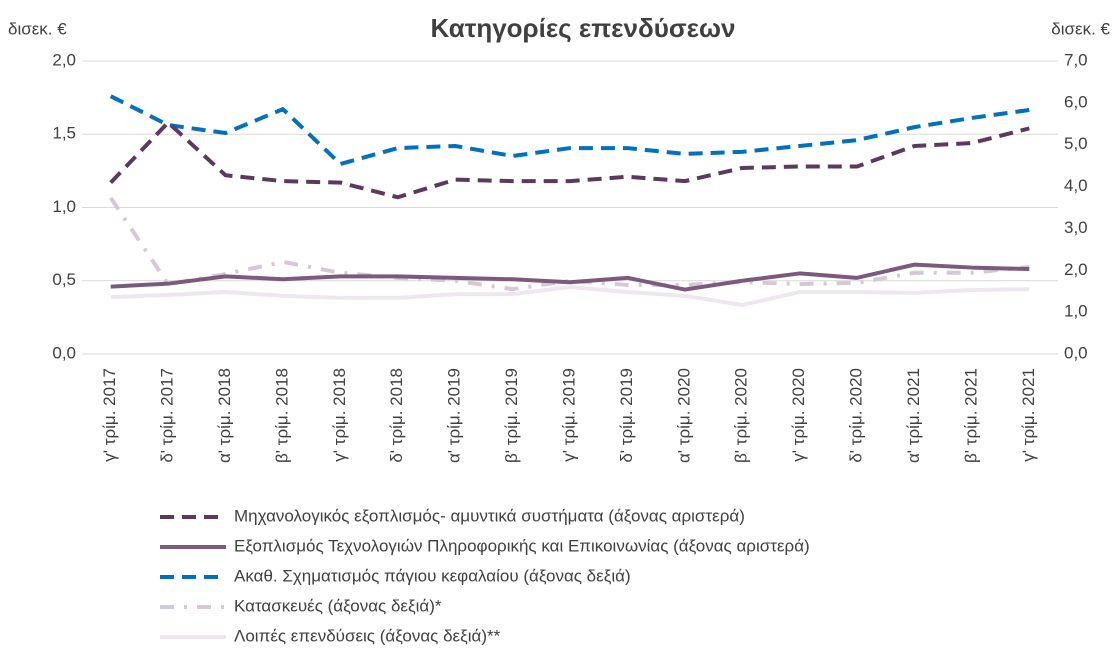  Describe the element at coordinates (64, 279) in the screenshot. I see `y-tick-label: 0,5` at that location.